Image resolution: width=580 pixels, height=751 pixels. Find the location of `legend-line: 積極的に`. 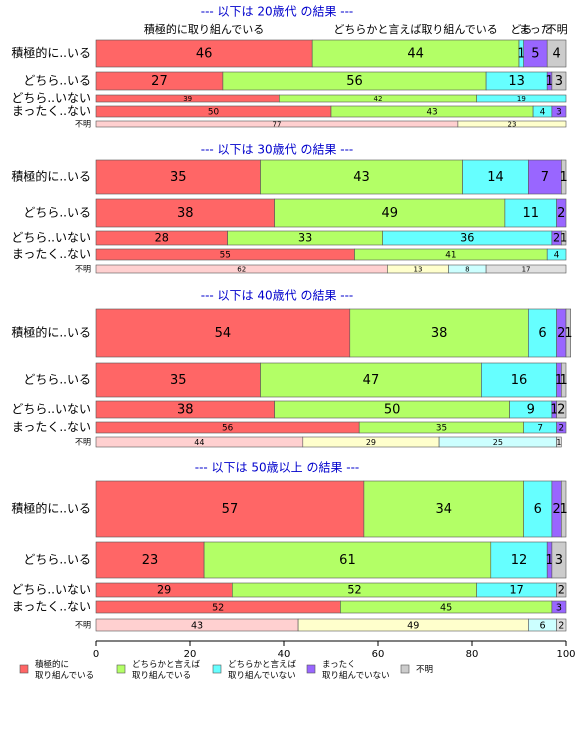

legend-line: 積極的に is located at coordinates (52, 664).